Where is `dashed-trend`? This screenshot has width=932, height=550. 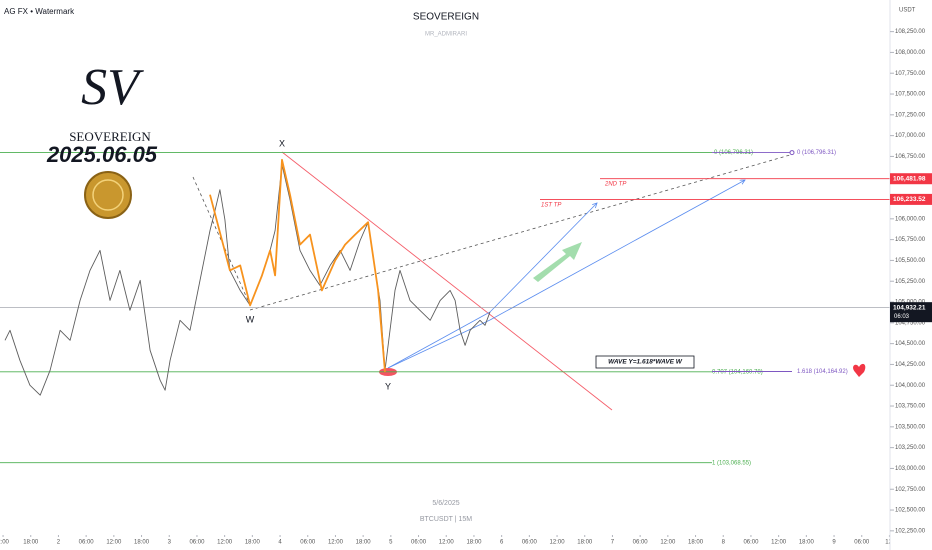 dashed-trend is located at coordinates (221, 241).